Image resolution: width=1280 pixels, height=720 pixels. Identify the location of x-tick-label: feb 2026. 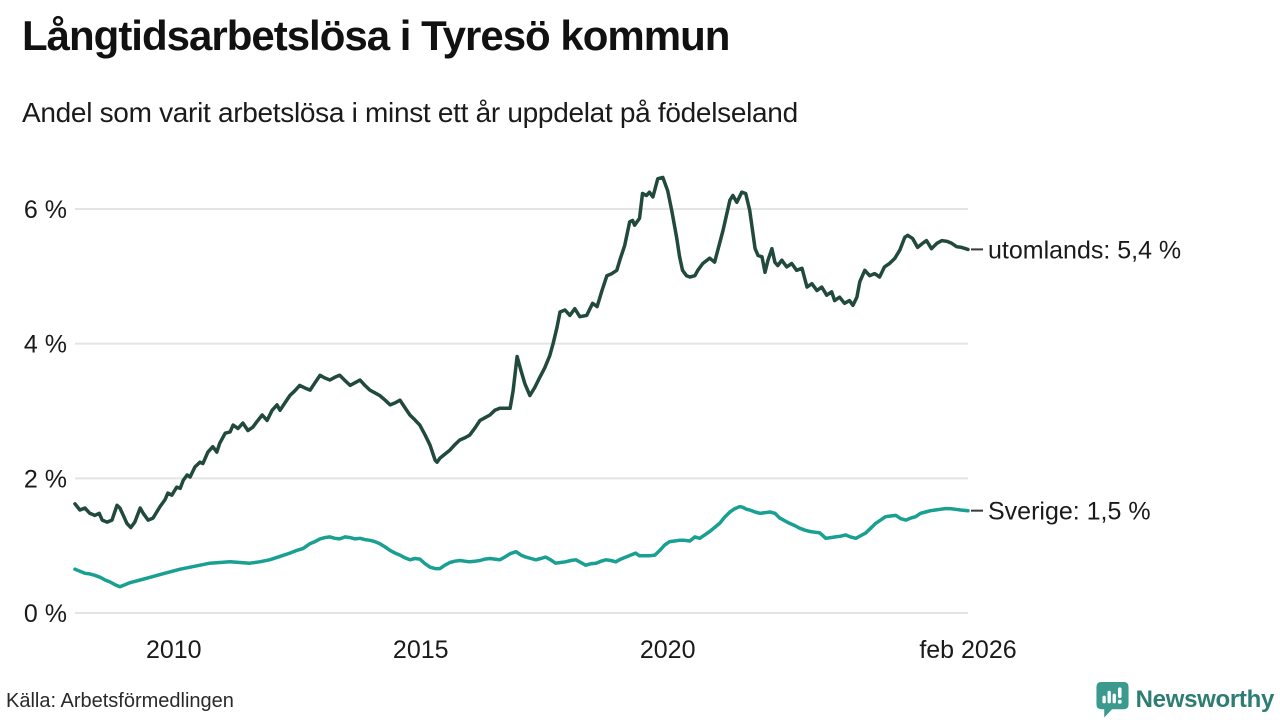
(967, 650).